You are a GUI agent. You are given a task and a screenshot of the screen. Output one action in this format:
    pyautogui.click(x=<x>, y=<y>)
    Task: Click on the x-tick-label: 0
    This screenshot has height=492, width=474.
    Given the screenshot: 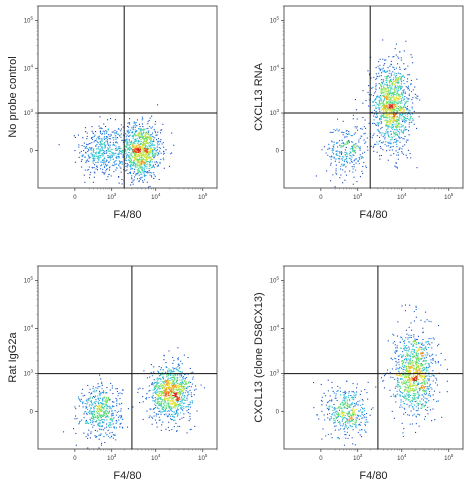 What is the action you would take?
    pyautogui.click(x=75, y=198)
    